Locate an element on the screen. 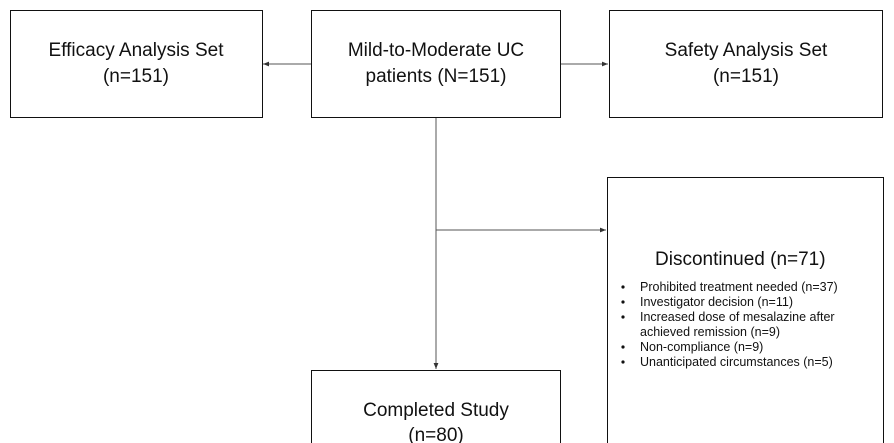  safety-box is located at coordinates (746, 64).